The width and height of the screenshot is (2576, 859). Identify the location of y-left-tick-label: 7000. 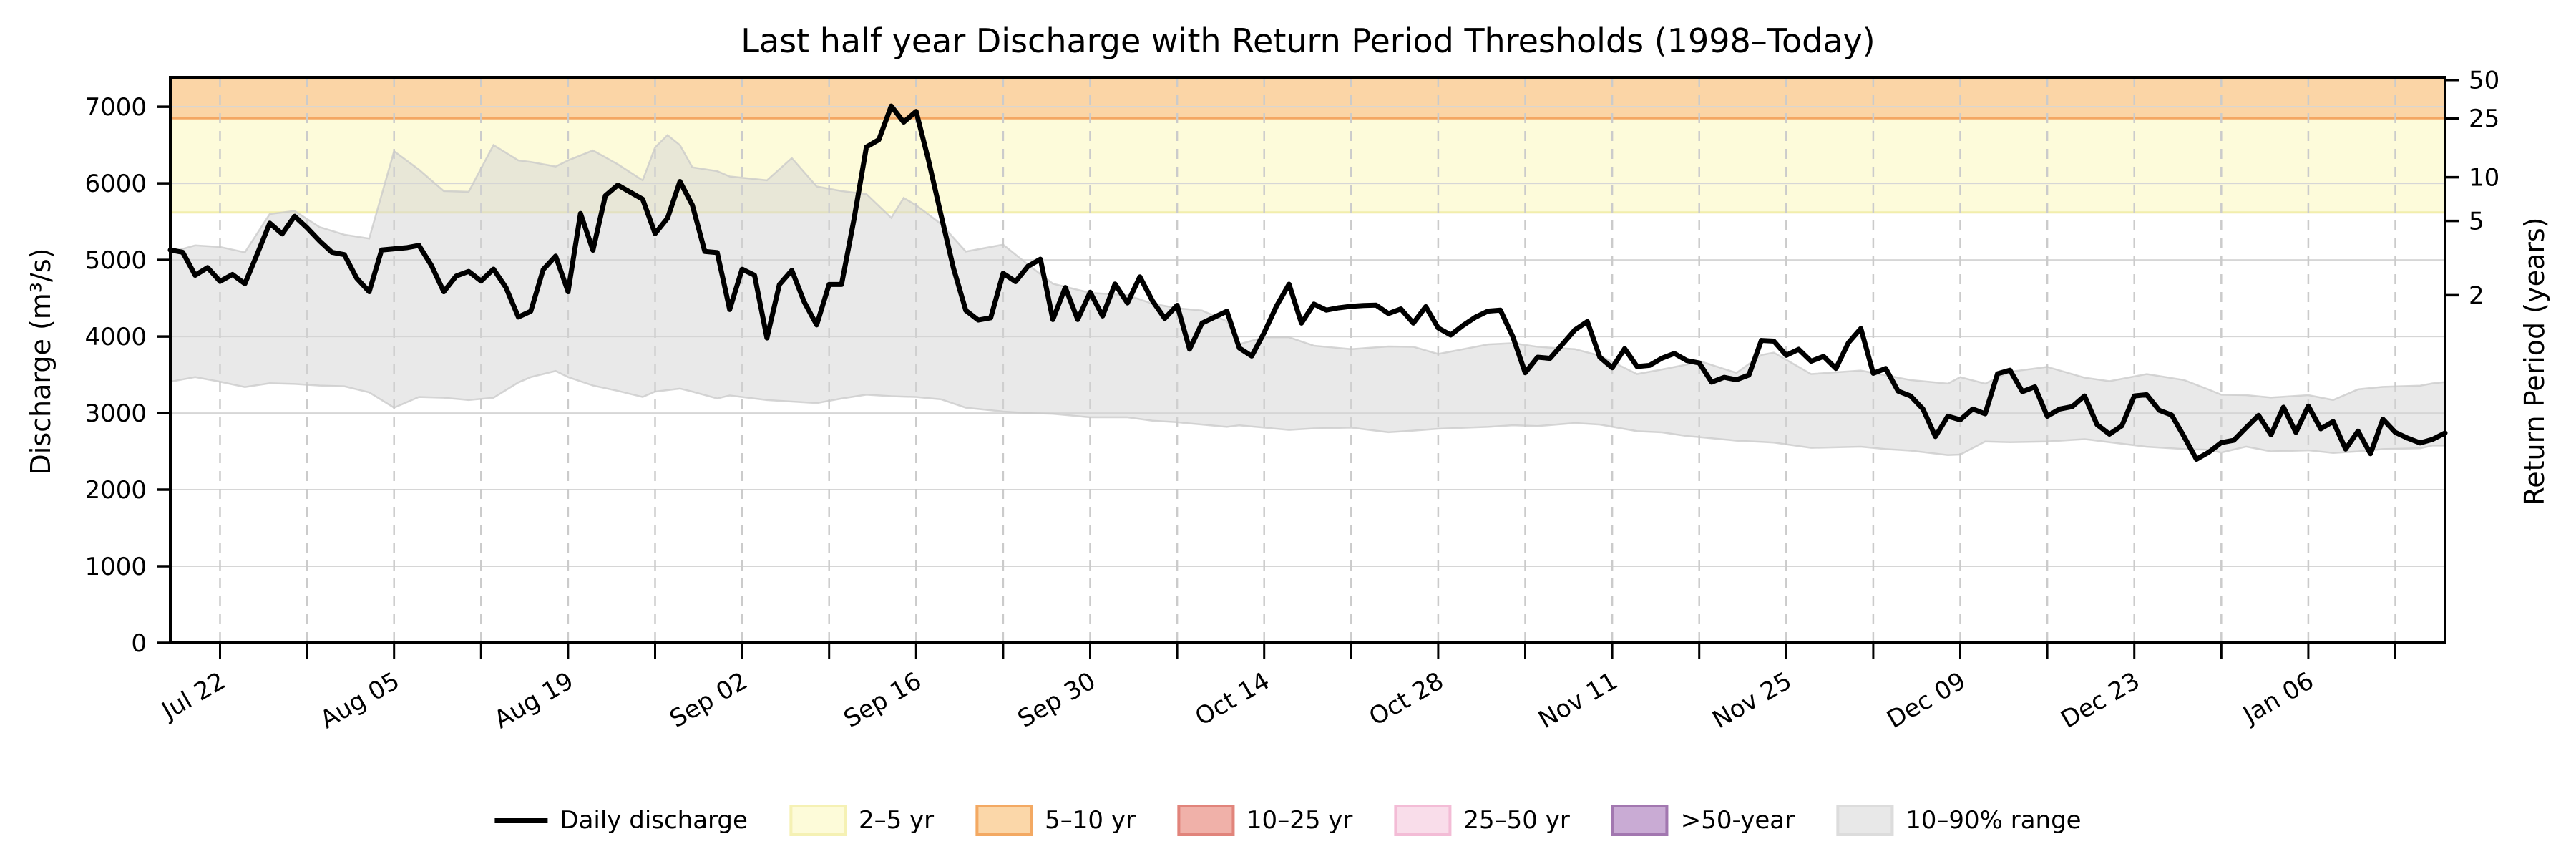
(115, 107).